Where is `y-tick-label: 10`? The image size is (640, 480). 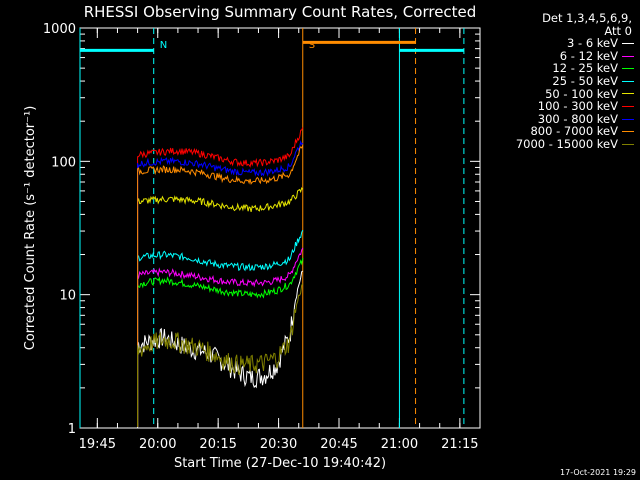 y-tick-label: 10 is located at coordinates (67, 296).